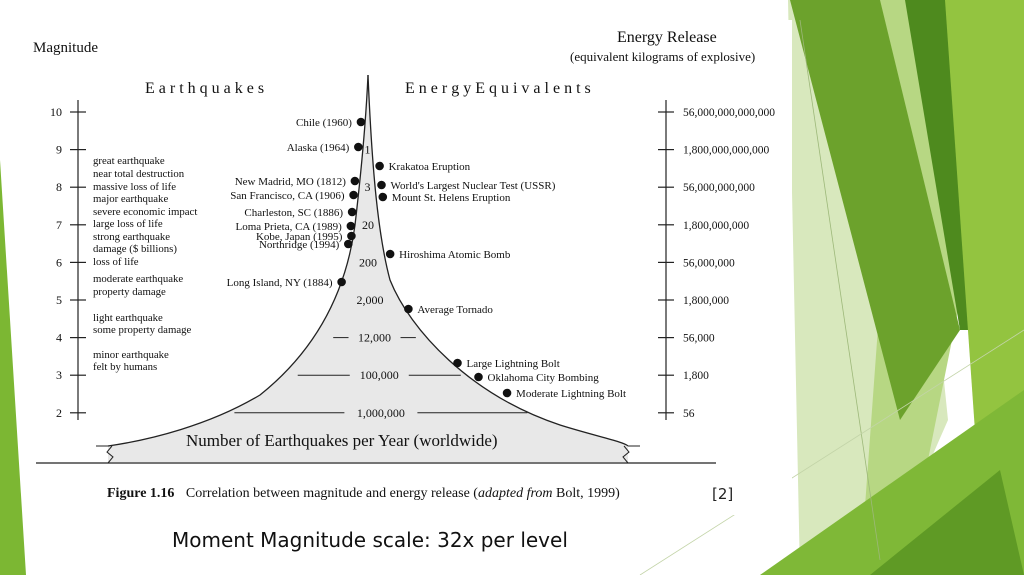 This screenshot has width=1024, height=575. I want to click on magnitude-description: major earthquake, so click(130, 199).